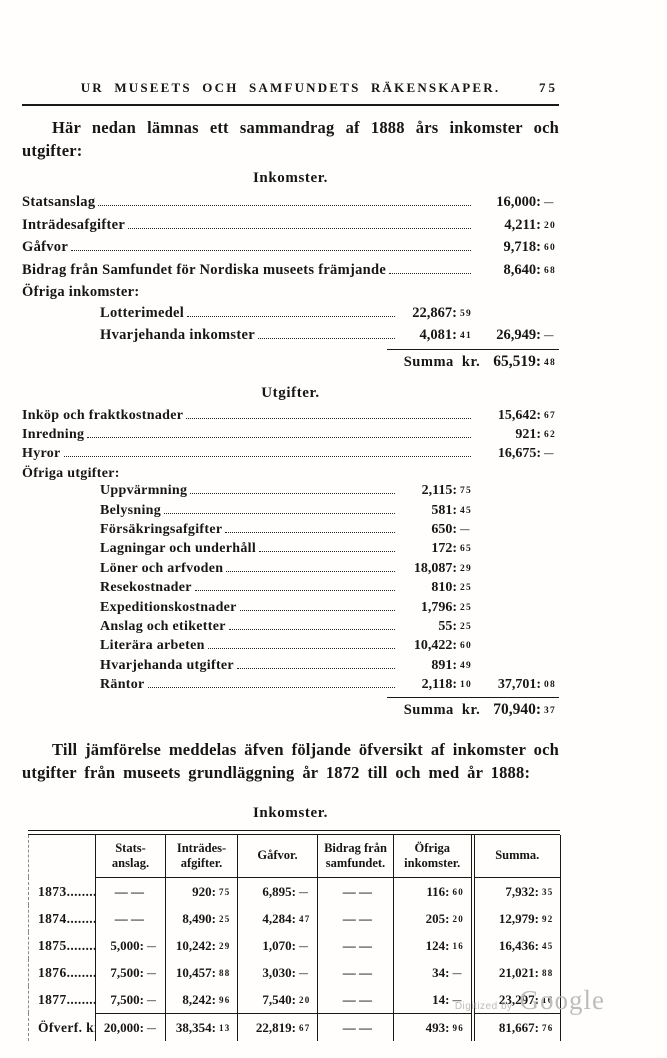 This screenshot has width=667, height=1058. Describe the element at coordinates (439, 491) in the screenshot. I see `amount-kr: 2,115:` at that location.